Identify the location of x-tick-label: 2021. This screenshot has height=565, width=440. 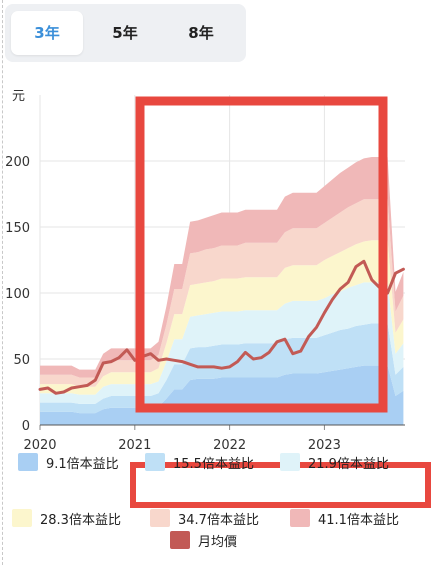
(134, 445).